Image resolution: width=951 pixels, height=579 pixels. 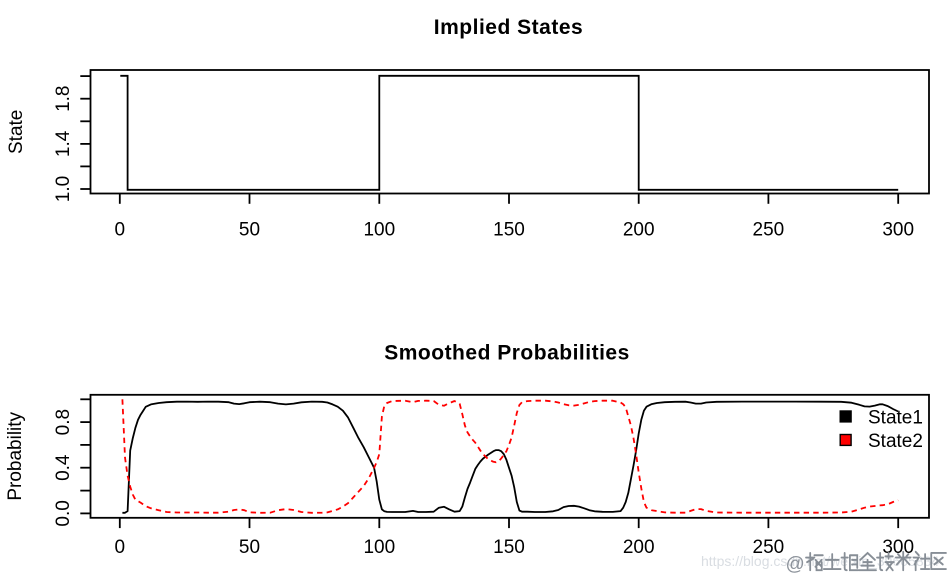 What do you see at coordinates (508, 27) in the screenshot?
I see `svg-text: Implied States` at bounding box center [508, 27].